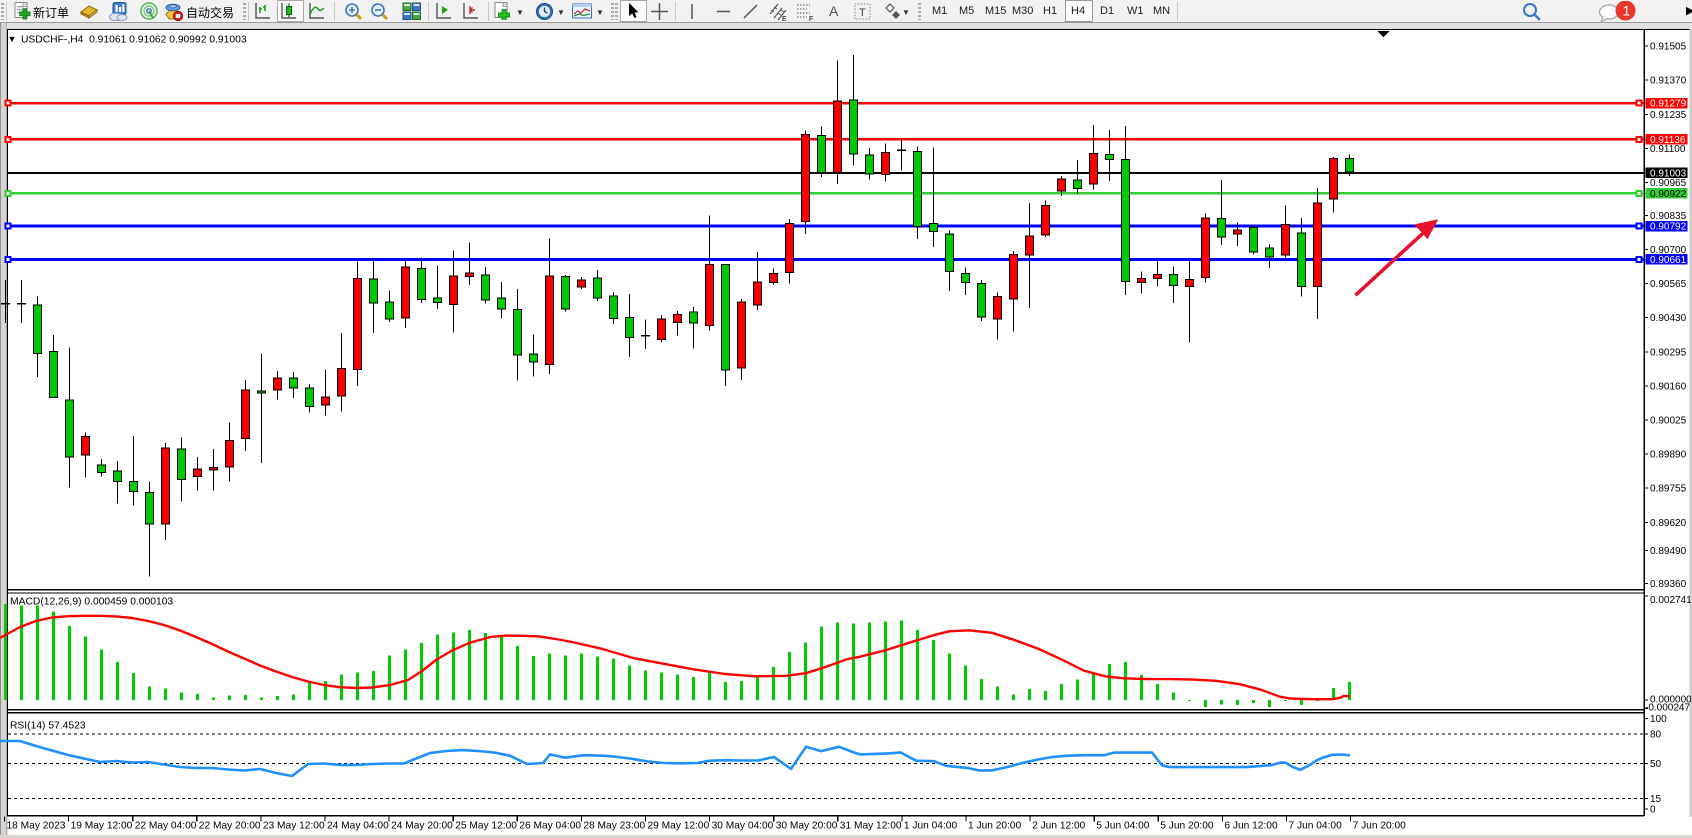 This screenshot has height=838, width=1692. I want to click on svg-text: E, so click(784, 19).